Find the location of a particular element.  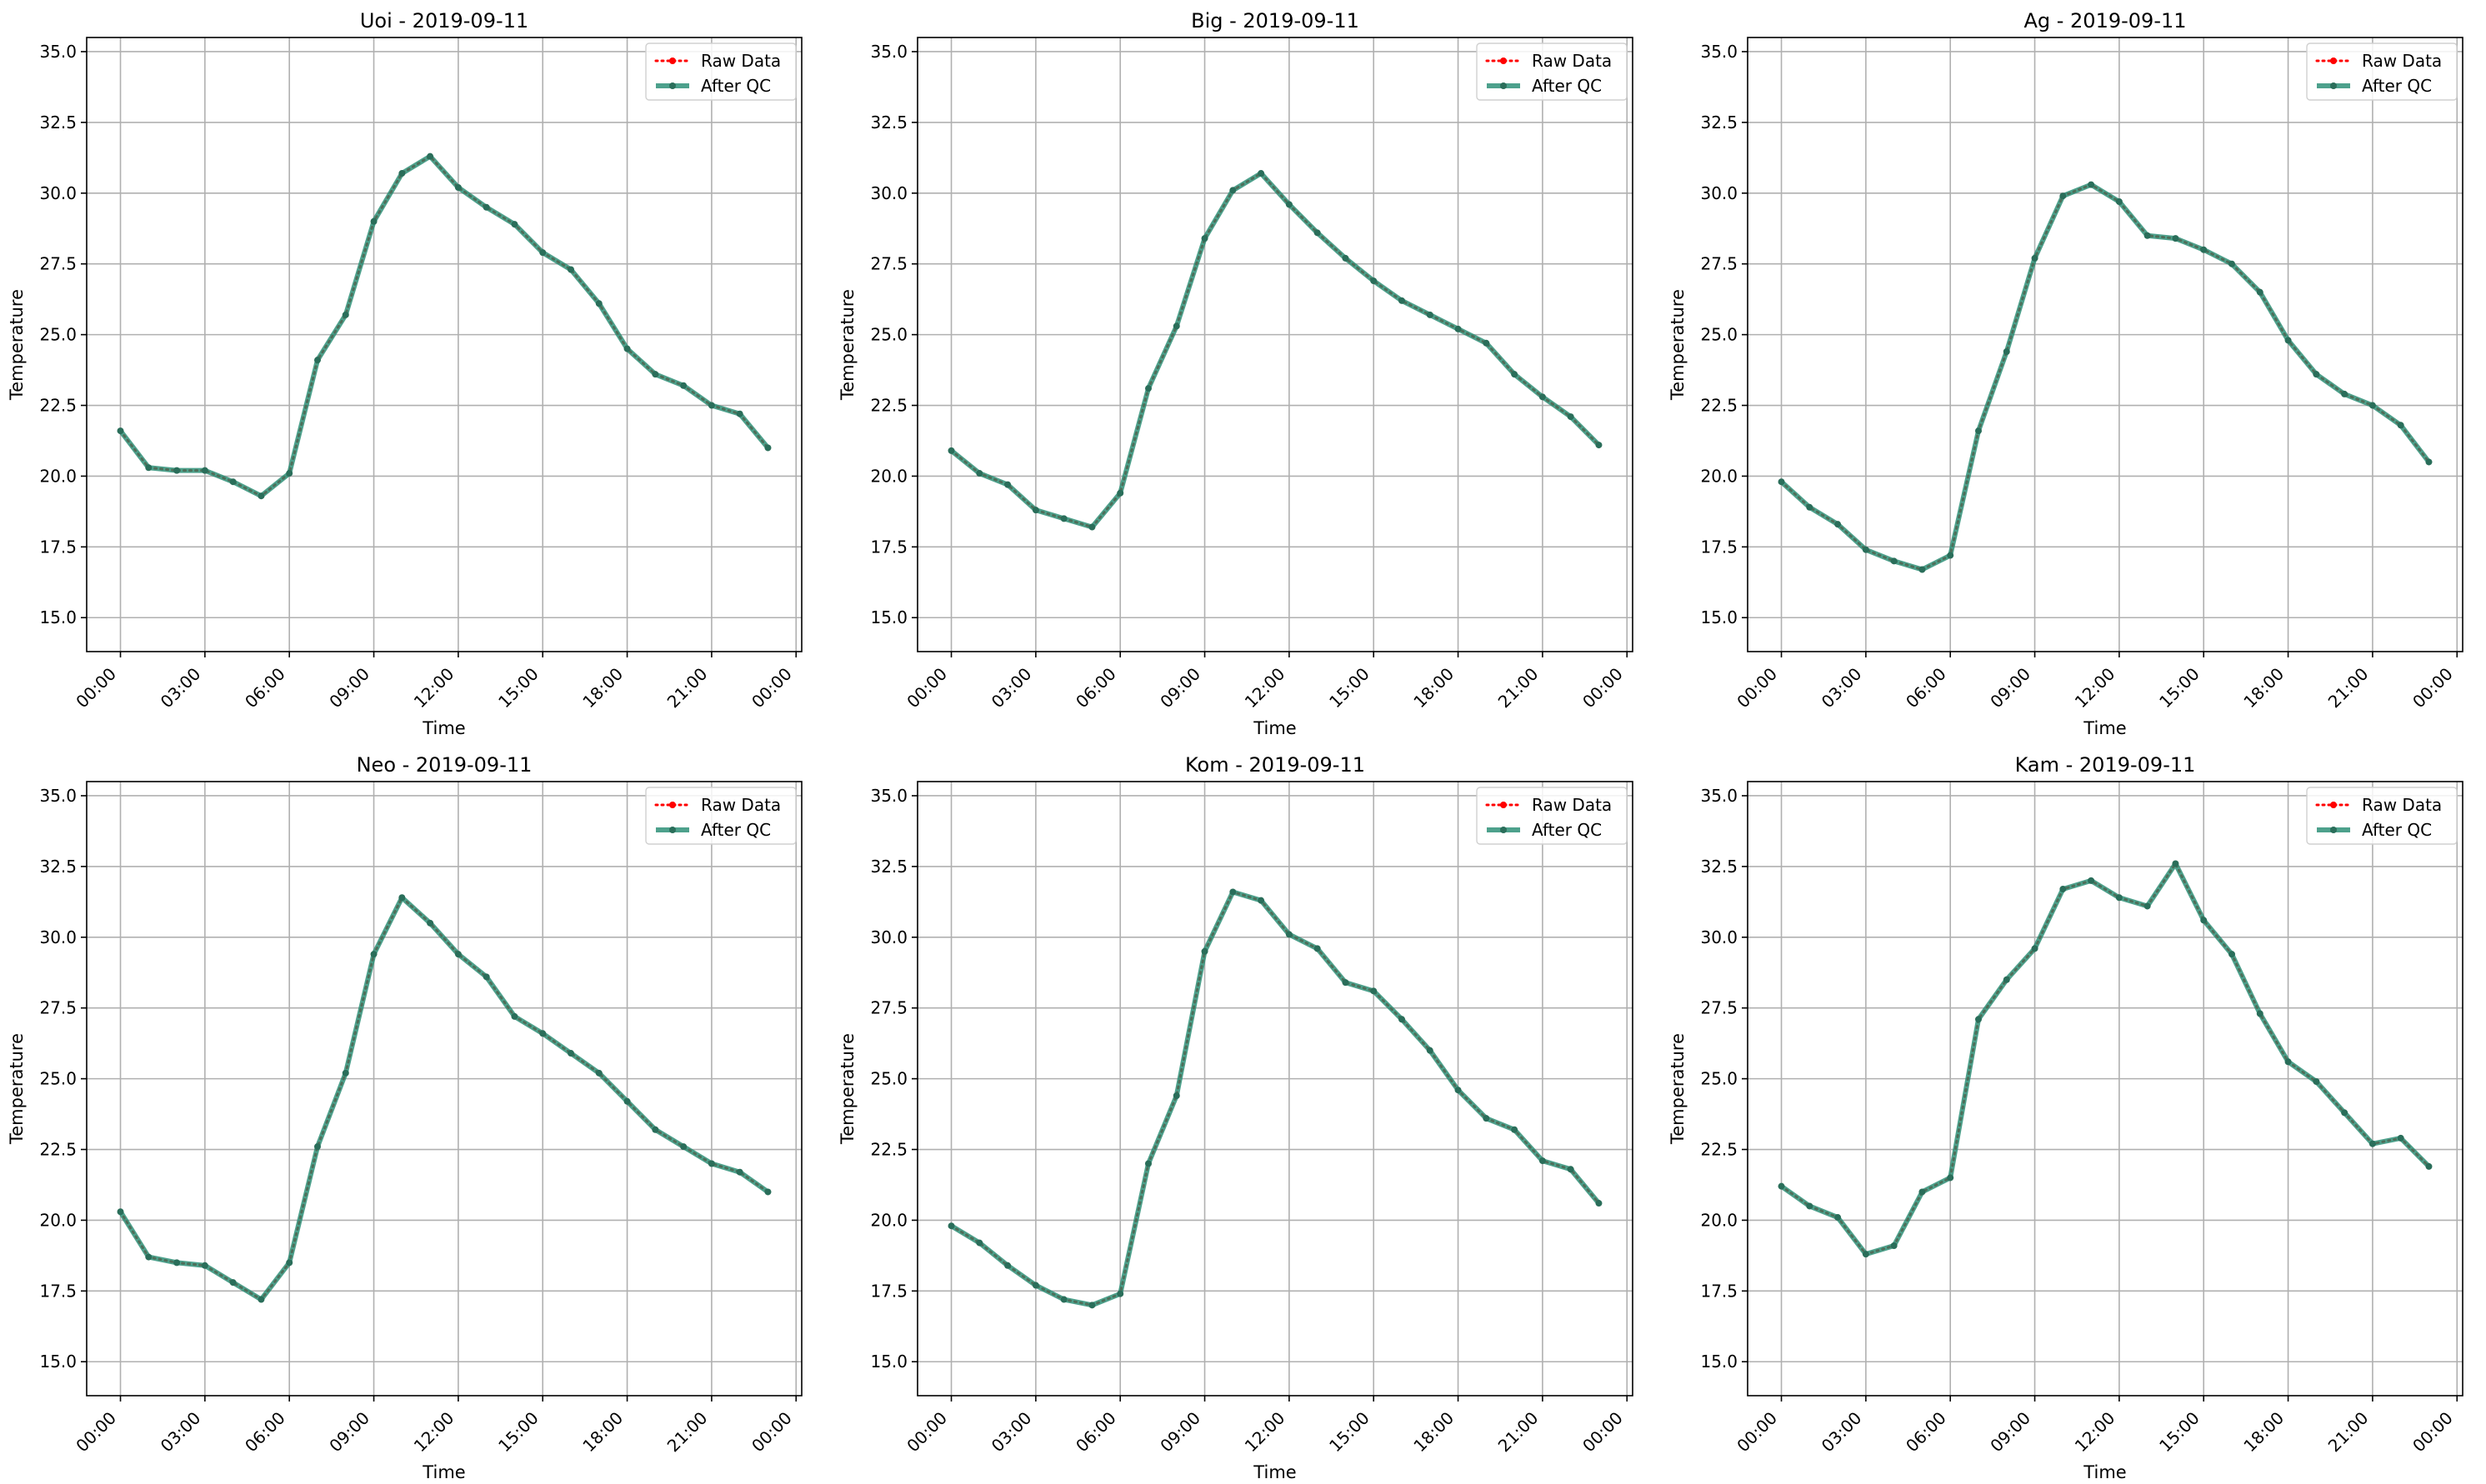

series-line-after-qc is located at coordinates (1275, 350).